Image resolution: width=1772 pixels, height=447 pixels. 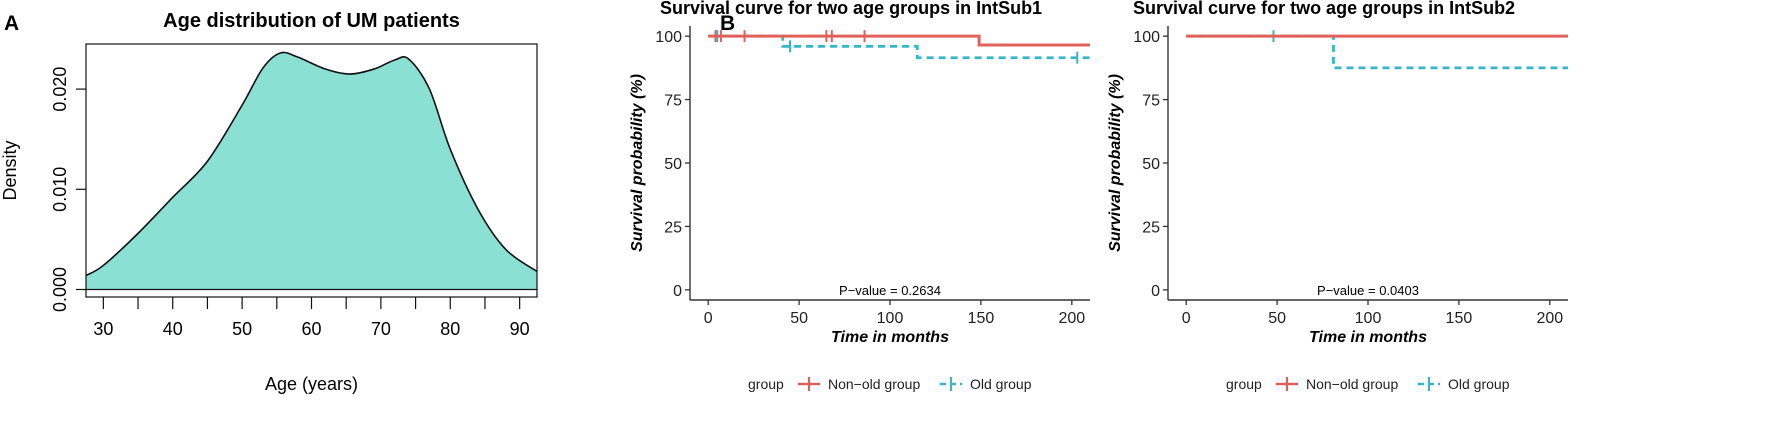 What do you see at coordinates (727, 23) in the screenshot?
I see `panel-b-letter: B` at bounding box center [727, 23].